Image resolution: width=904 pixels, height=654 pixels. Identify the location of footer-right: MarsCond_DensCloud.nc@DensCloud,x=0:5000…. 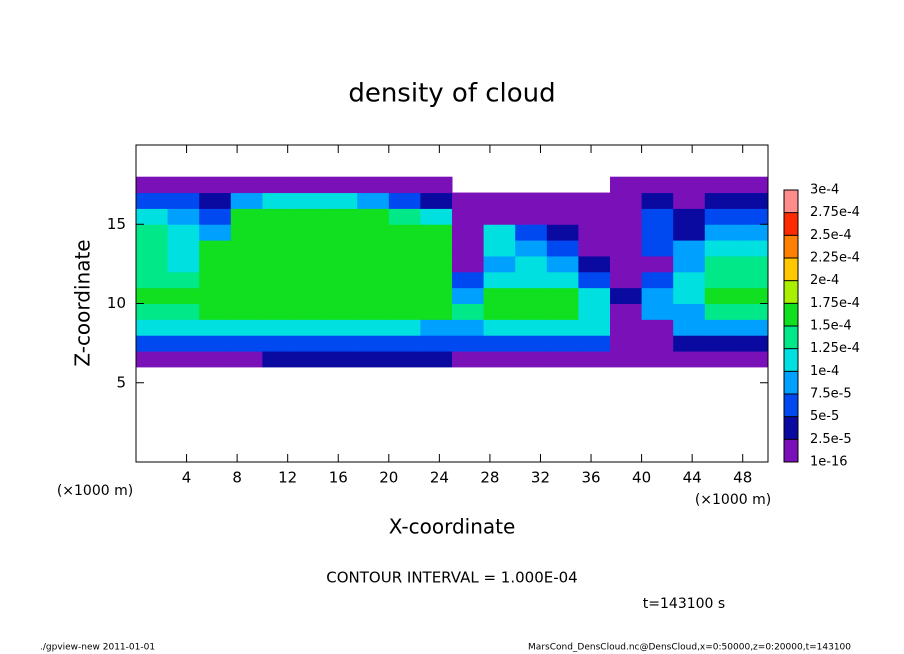
(689, 648).